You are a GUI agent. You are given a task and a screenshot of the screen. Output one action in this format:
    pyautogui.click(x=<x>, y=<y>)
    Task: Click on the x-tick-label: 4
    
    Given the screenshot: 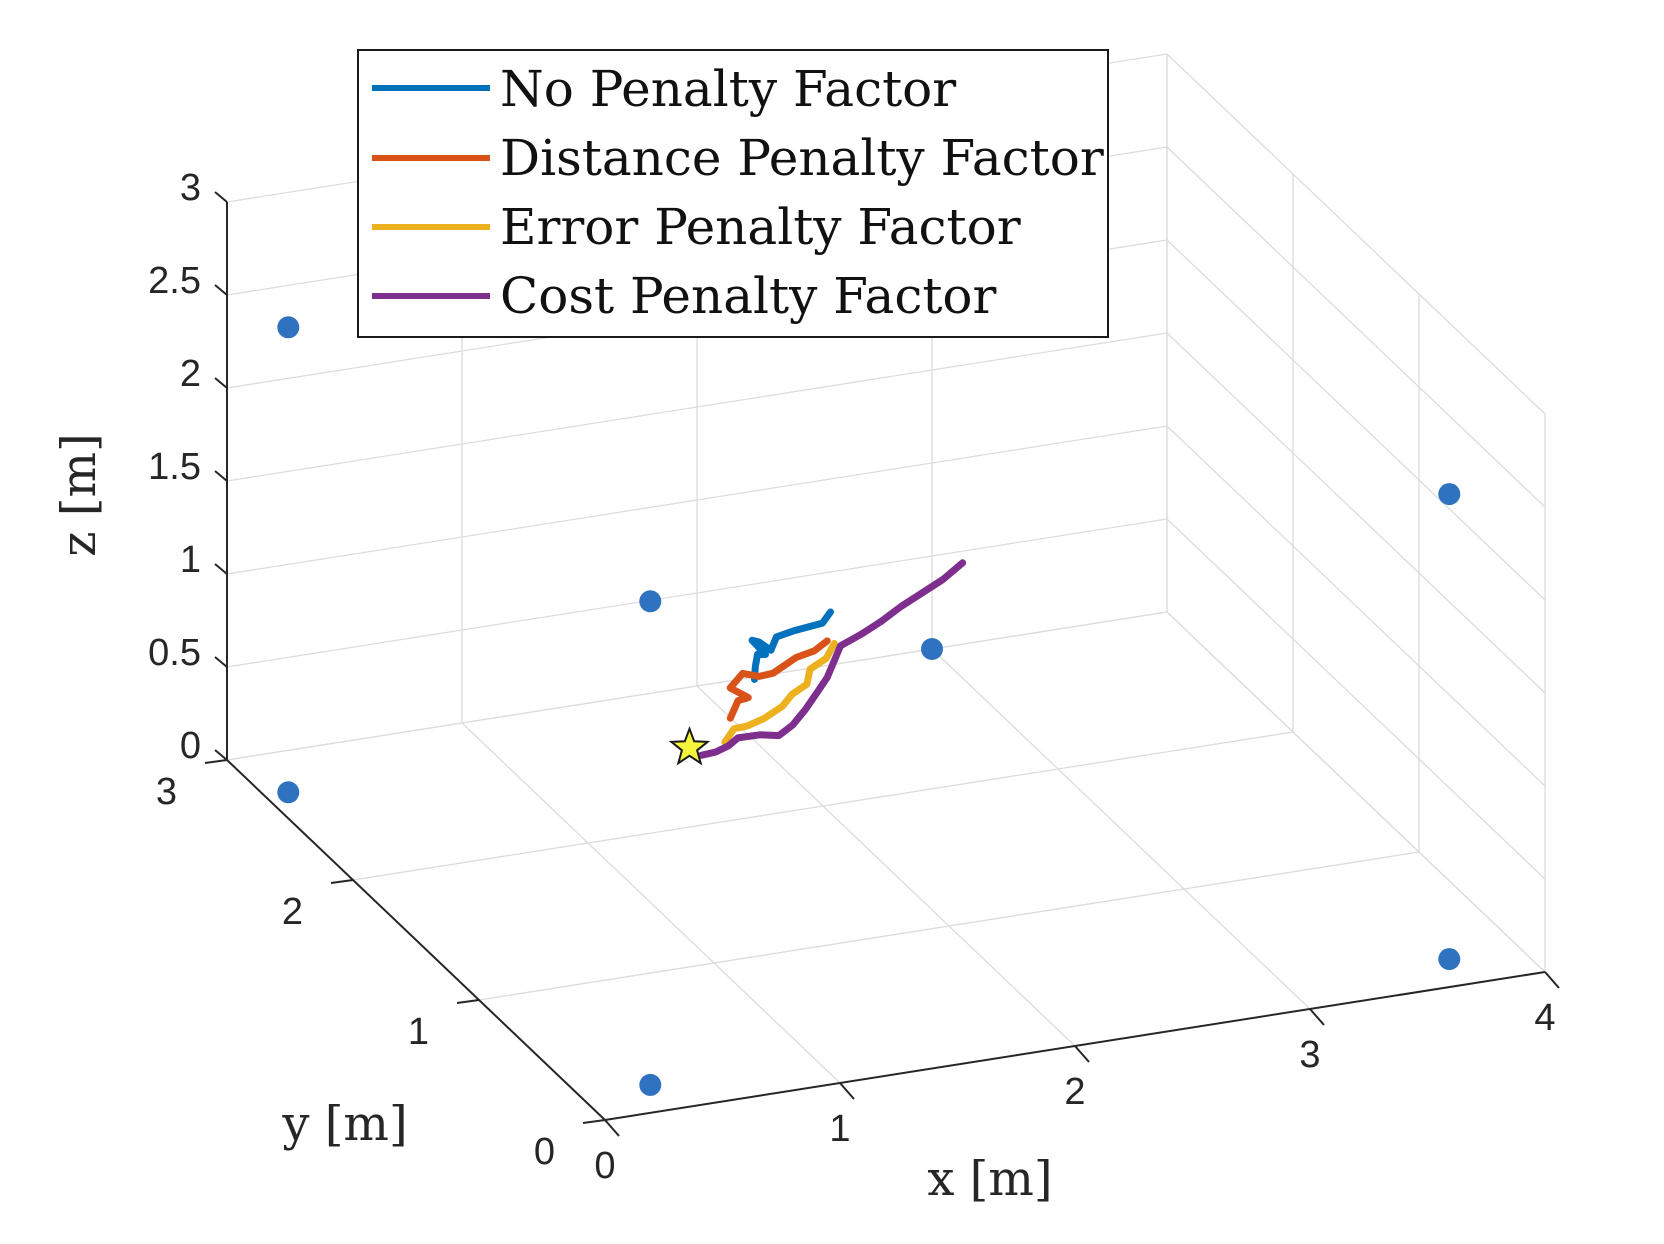 What is the action you would take?
    pyautogui.click(x=1544, y=1018)
    